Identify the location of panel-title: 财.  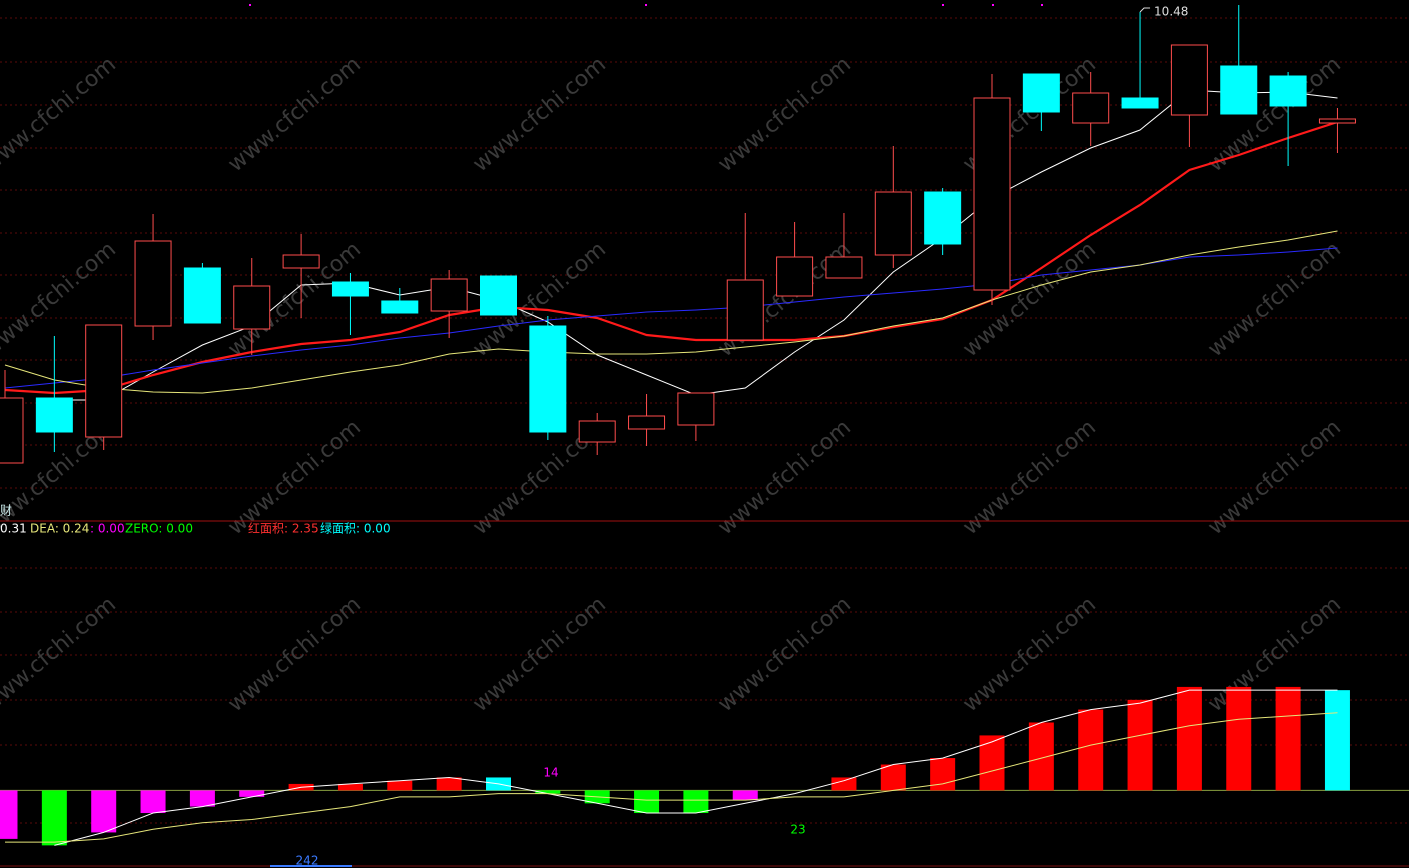
(6, 511).